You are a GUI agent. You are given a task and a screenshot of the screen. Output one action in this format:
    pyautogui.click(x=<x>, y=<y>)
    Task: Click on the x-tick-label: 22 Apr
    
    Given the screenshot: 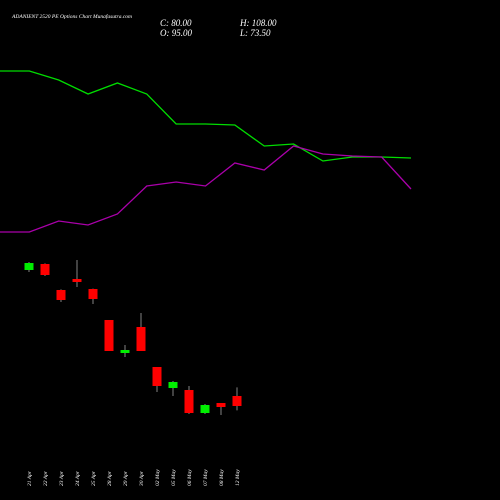 What is the action you would take?
    pyautogui.click(x=46, y=478)
    